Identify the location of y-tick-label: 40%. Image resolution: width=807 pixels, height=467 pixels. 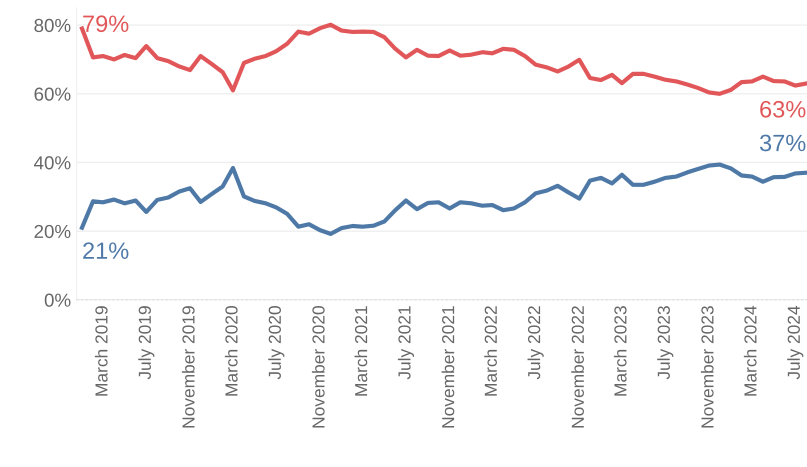
(52, 163).